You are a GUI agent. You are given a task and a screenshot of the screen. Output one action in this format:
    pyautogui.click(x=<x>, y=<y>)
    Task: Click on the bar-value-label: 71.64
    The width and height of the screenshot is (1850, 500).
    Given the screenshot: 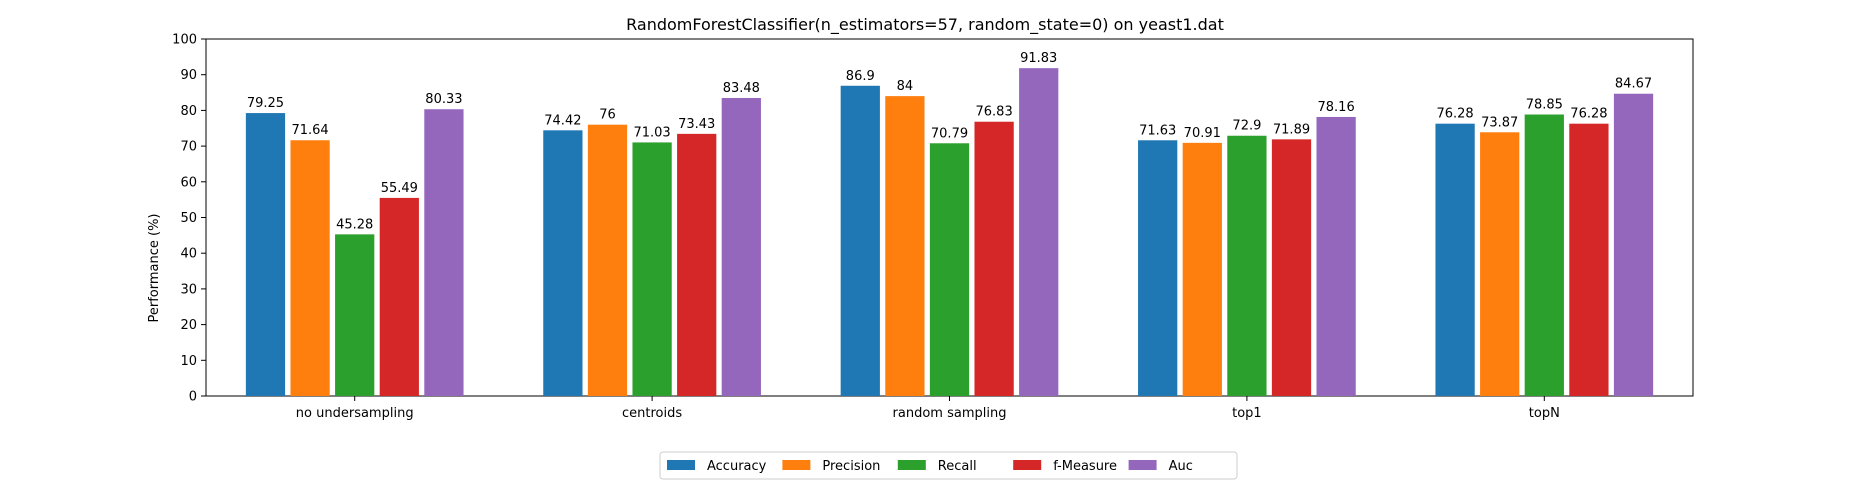 What is the action you would take?
    pyautogui.click(x=309, y=130)
    